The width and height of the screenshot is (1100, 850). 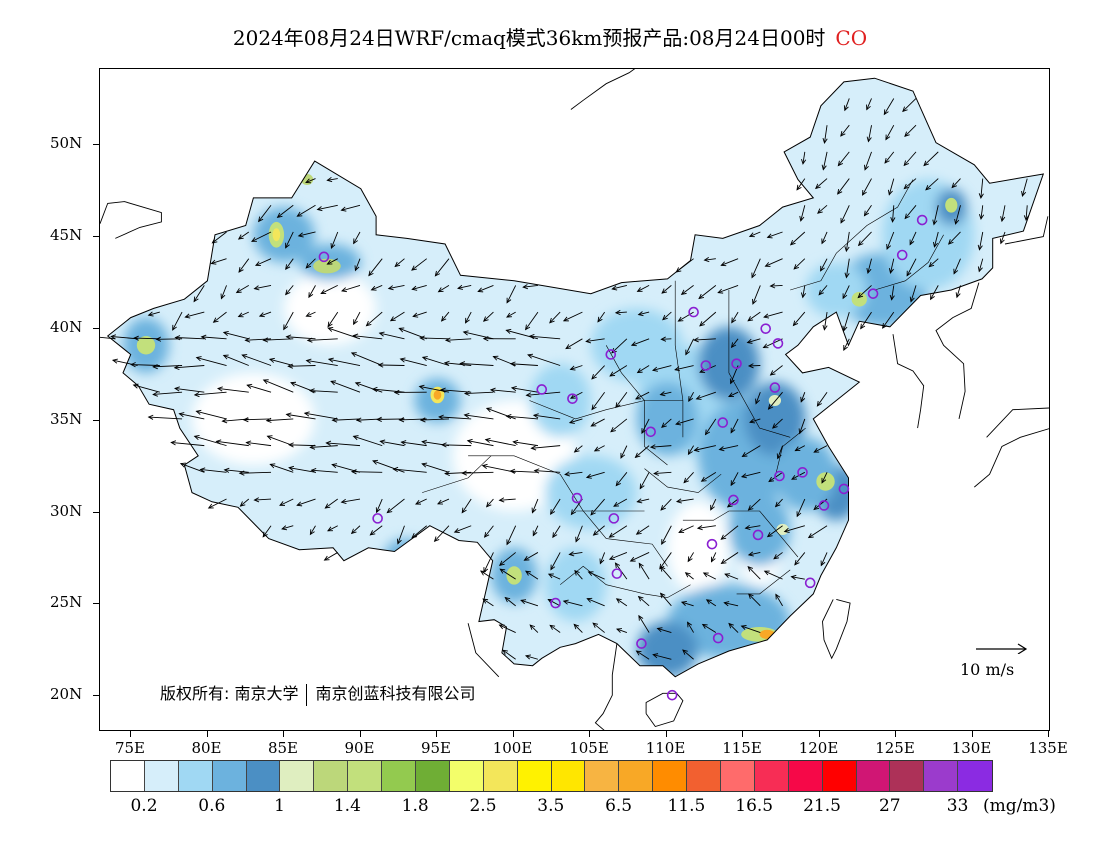 What do you see at coordinates (1017, 422) in the screenshot?
I see `japan-honshu` at bounding box center [1017, 422].